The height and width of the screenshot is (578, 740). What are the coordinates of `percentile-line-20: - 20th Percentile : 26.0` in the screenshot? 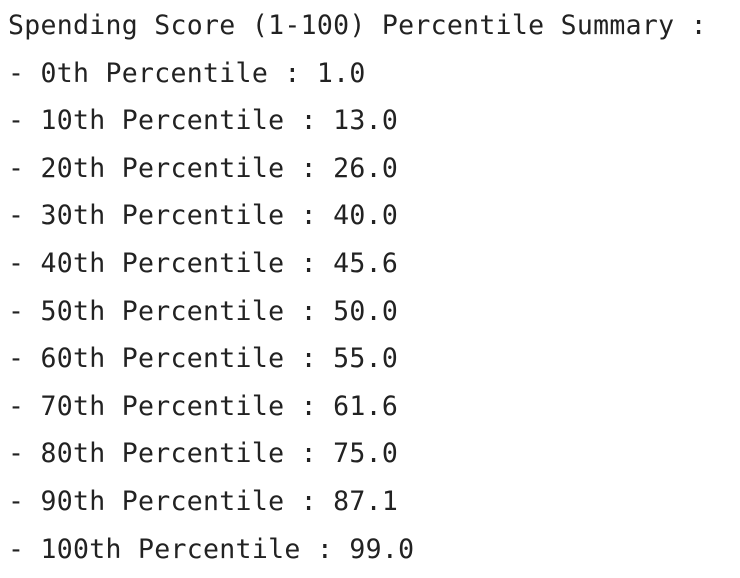 It's located at (203, 168).